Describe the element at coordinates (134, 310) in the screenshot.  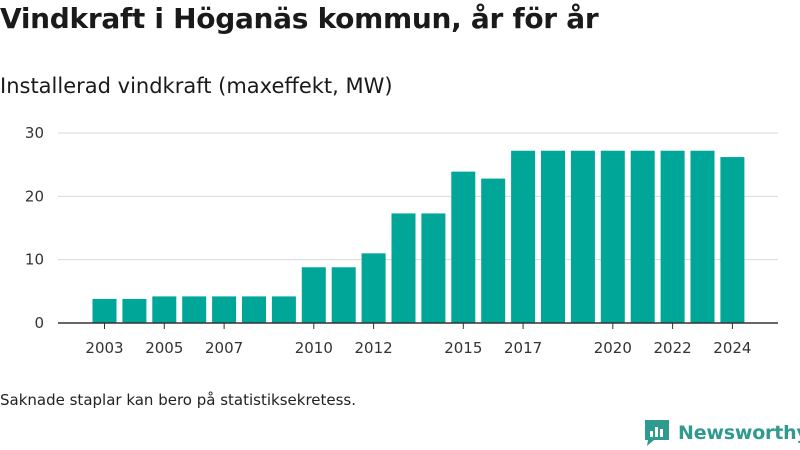
I see `bar-2004` at that location.